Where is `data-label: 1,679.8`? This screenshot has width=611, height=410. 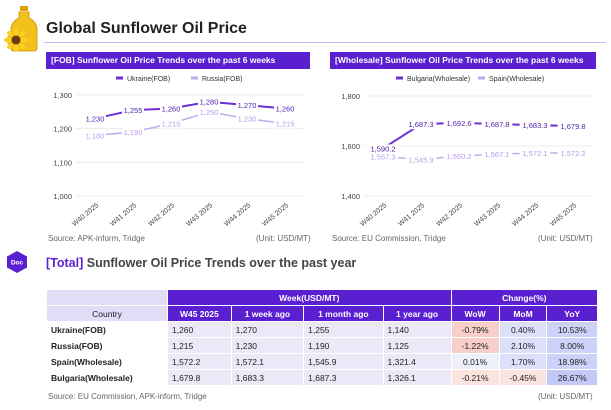 data-label: 1,679.8 is located at coordinates (572, 126).